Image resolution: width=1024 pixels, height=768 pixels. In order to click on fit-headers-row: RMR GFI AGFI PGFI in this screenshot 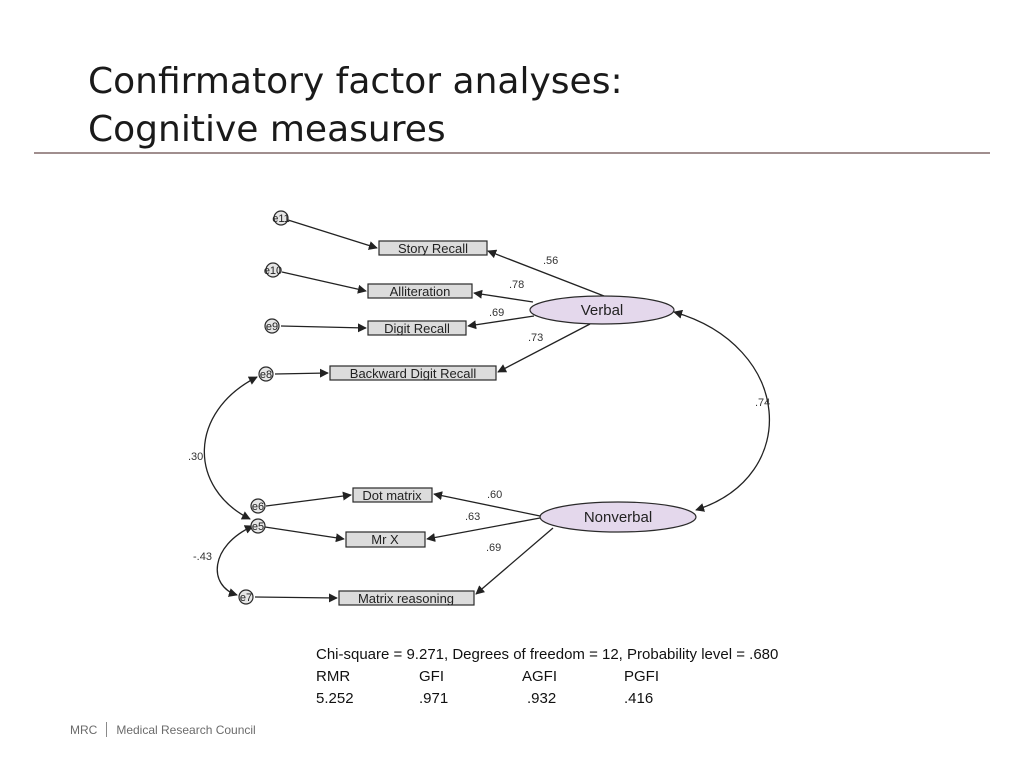, I will do `click(547, 677)`.